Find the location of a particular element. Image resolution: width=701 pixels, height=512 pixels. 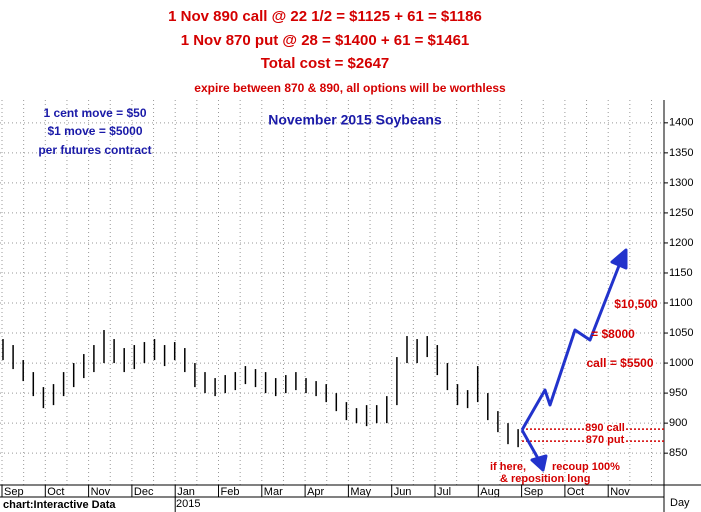

chart-title: November 2015 Soybeans is located at coordinates (355, 120).